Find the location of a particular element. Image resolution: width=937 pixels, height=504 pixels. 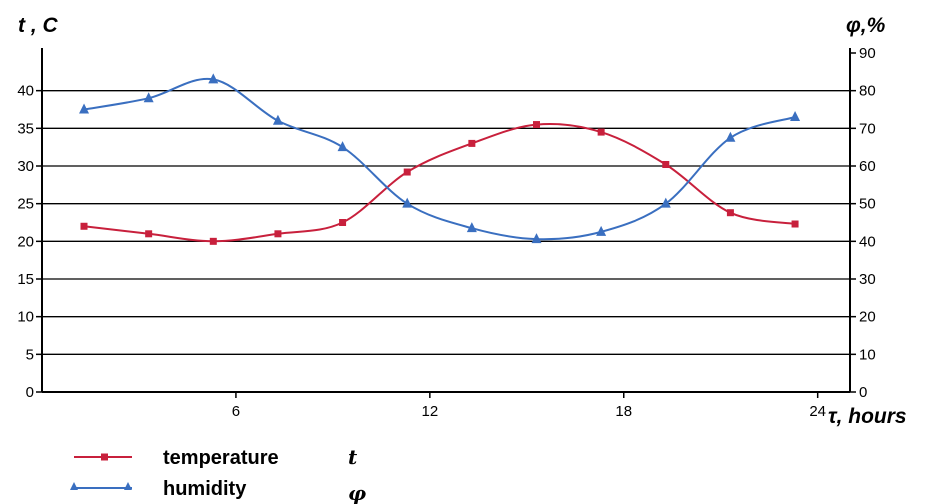

right-axis-ticks: 0 10 20 30 40 50 60 70 80 90 is located at coordinates (863, 223).